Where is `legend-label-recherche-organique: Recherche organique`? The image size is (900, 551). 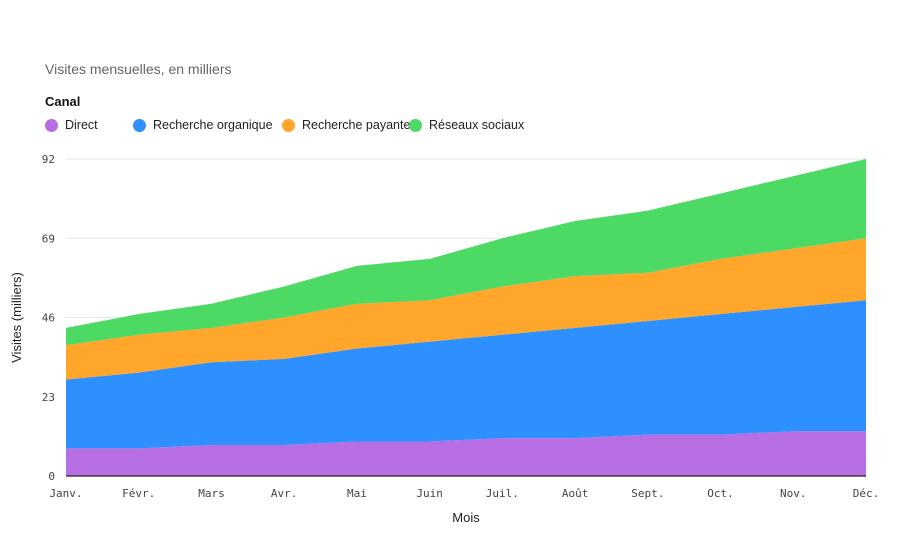 legend-label-recherche-organique: Recherche organique is located at coordinates (213, 125).